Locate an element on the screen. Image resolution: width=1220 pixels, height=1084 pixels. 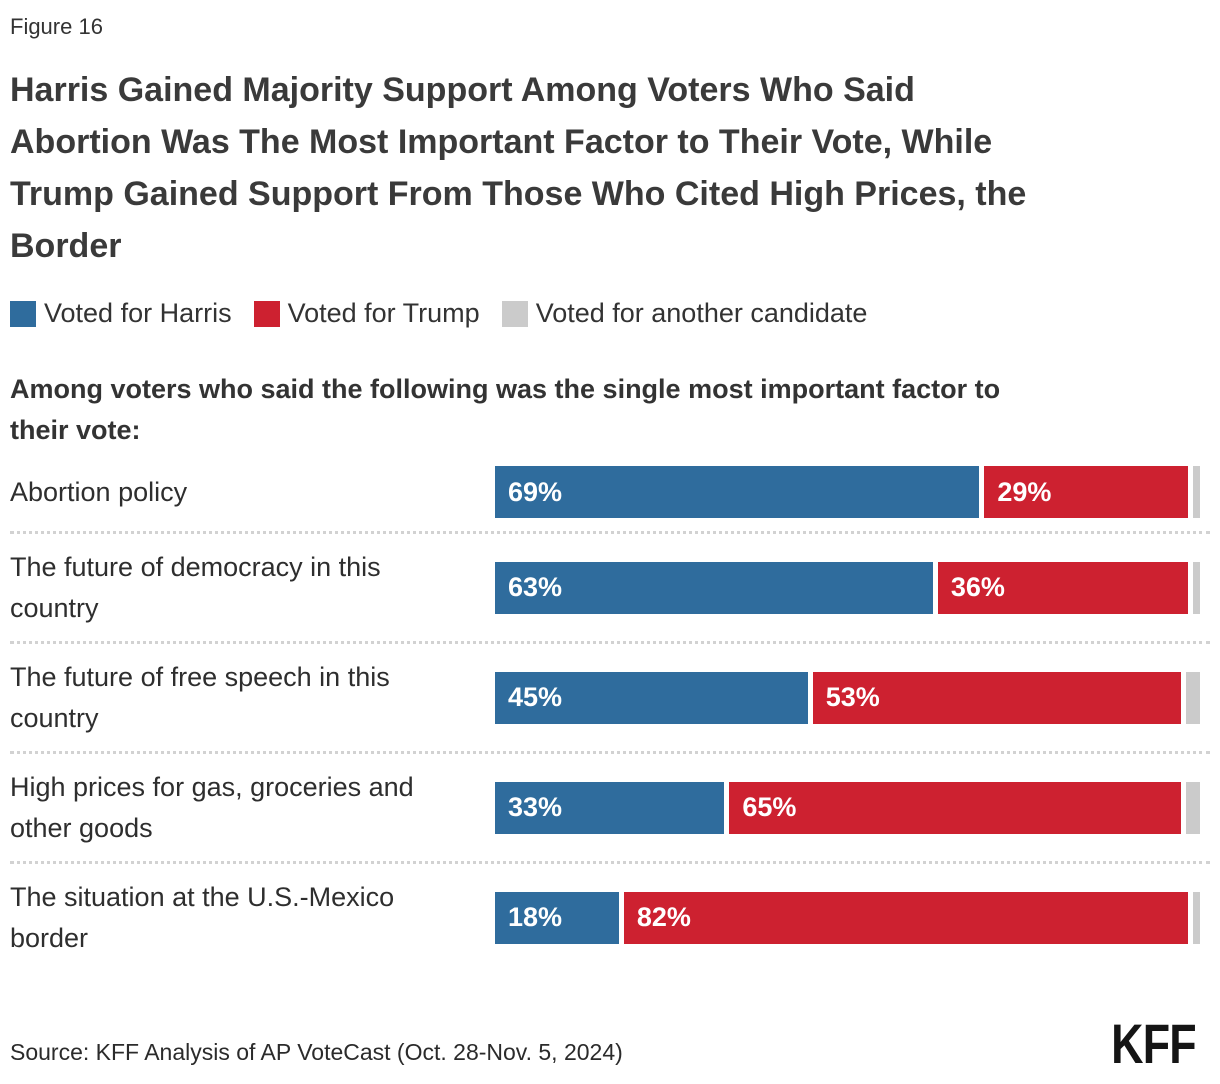
bar-value-label: 29% is located at coordinates (1024, 491).